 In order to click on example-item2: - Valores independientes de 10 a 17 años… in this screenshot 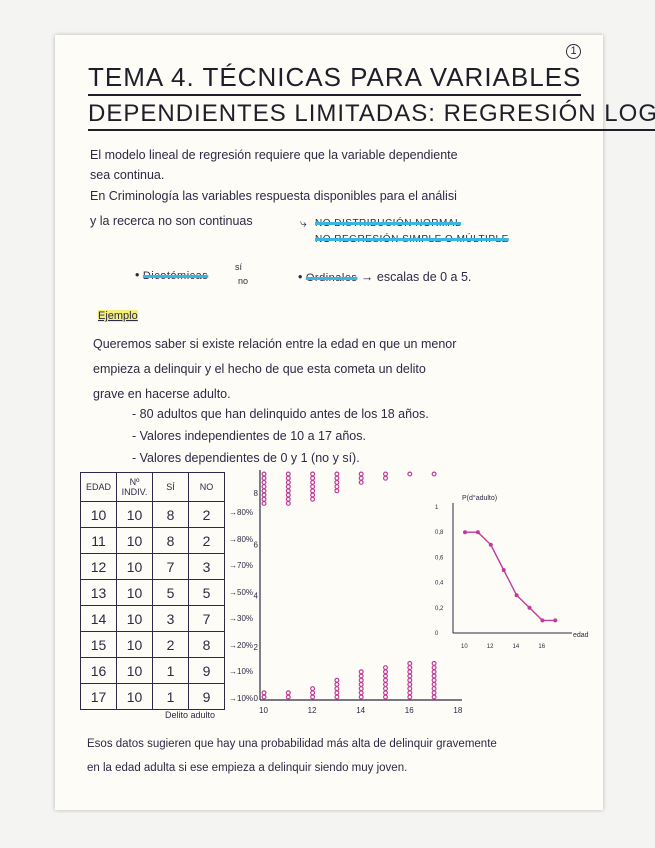, I will do `click(249, 436)`.